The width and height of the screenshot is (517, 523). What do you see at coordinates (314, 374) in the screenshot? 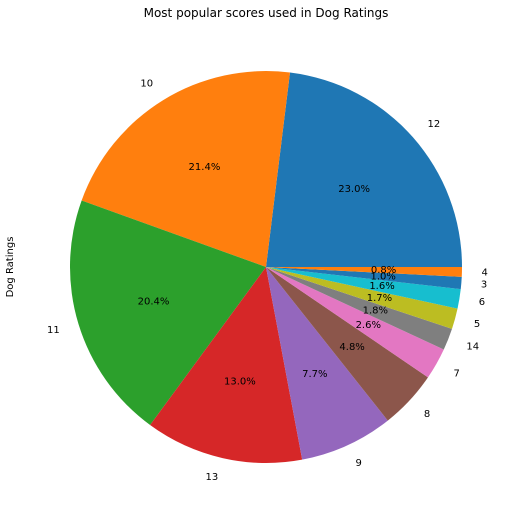
I see `pct-label-9: 7.7%` at bounding box center [314, 374].